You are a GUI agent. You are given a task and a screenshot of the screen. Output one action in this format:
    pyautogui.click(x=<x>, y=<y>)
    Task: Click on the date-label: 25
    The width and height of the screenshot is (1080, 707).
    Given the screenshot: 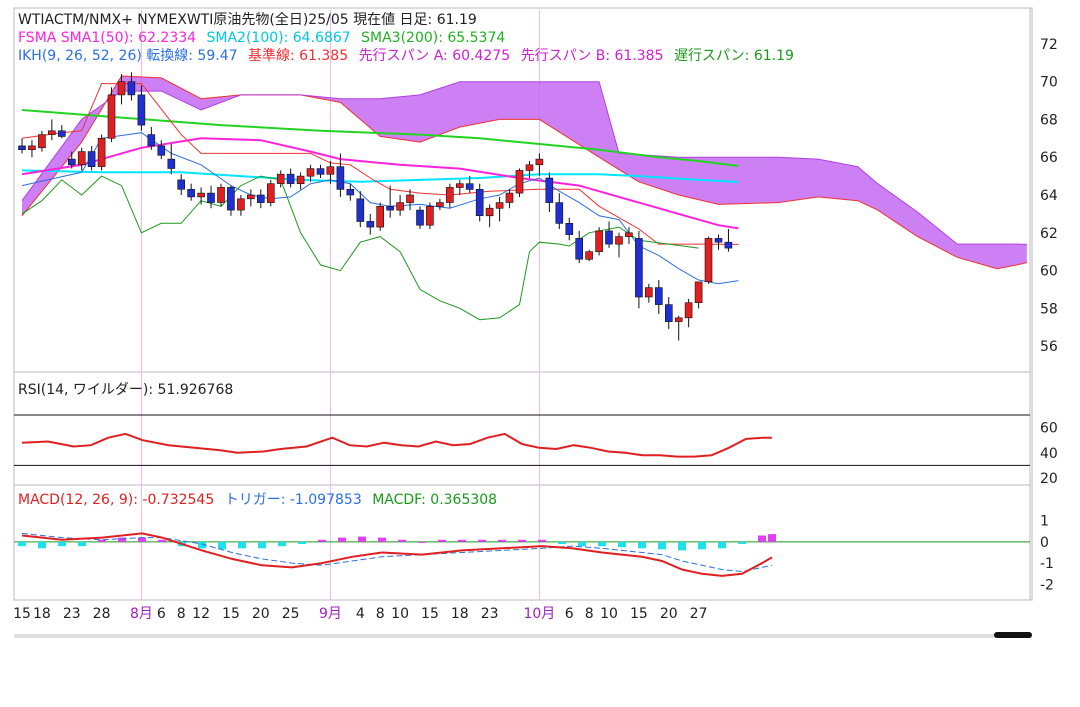 What is the action you would take?
    pyautogui.click(x=291, y=614)
    